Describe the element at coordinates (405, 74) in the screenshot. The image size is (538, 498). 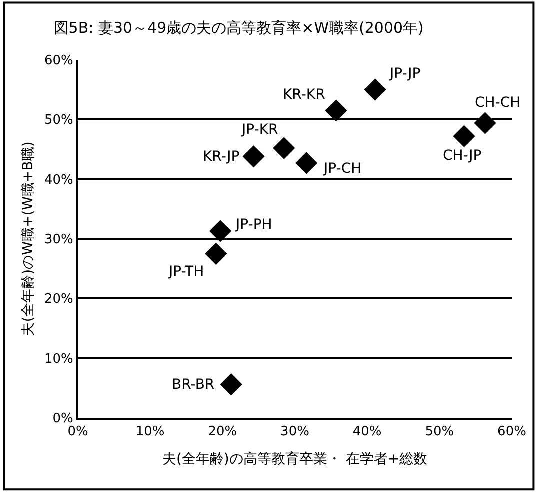
I see `annotation: JP-JP` at that location.